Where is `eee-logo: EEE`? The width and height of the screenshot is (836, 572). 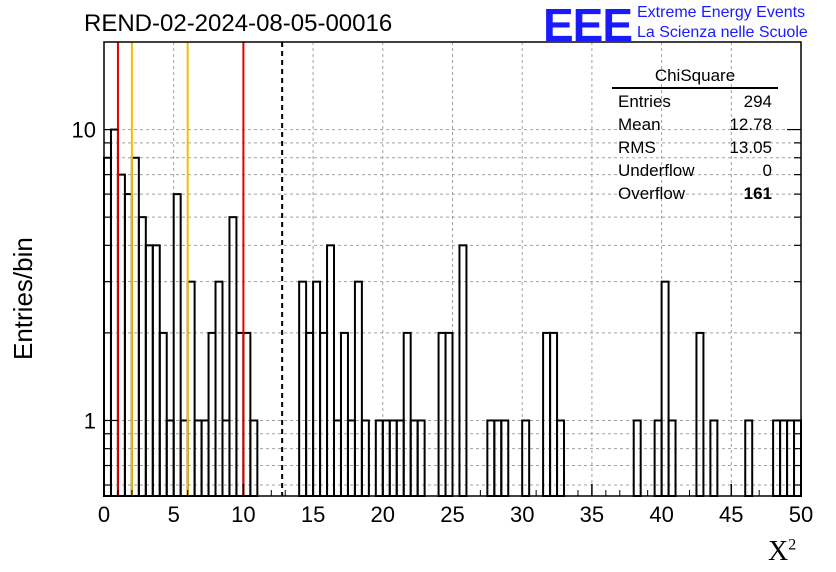
eee-logo: EEE is located at coordinates (588, 25).